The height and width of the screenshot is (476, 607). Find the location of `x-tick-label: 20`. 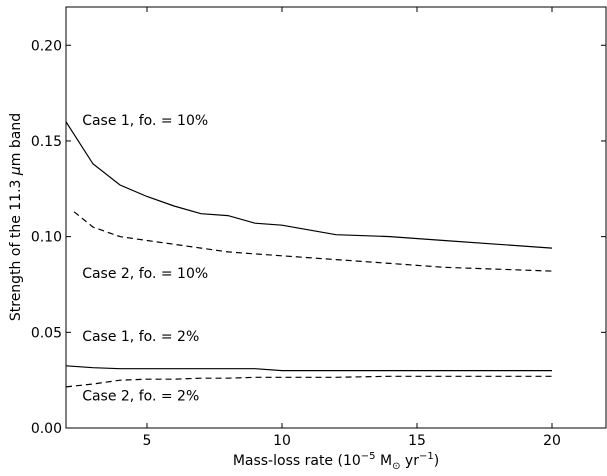

x-tick-label: 20 is located at coordinates (552, 441).